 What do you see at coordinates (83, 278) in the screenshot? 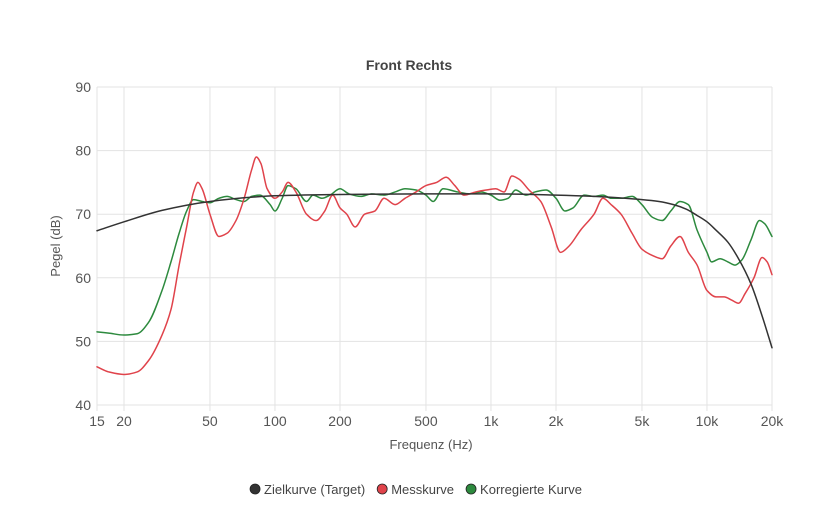
I see `y-tick-label: 60` at bounding box center [83, 278].